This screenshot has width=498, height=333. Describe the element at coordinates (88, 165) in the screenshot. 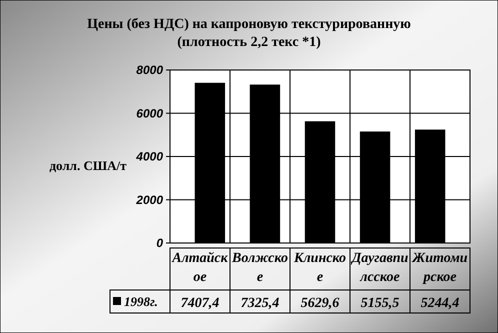

I see `y-axis-title: долл. США/т` at that location.